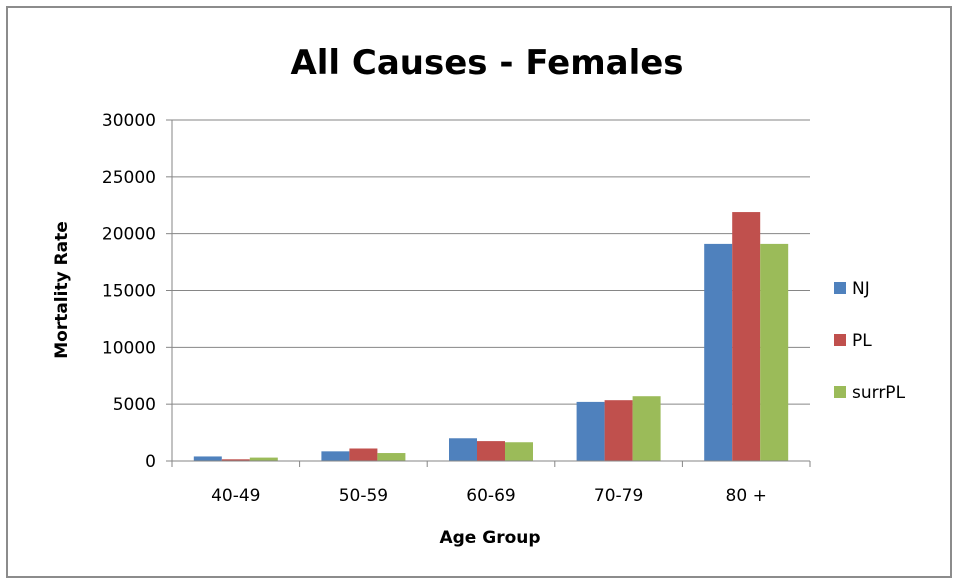 This screenshot has height=580, width=960. What do you see at coordinates (129, 348) in the screenshot?
I see `y-tick-label: 10000` at bounding box center [129, 348].